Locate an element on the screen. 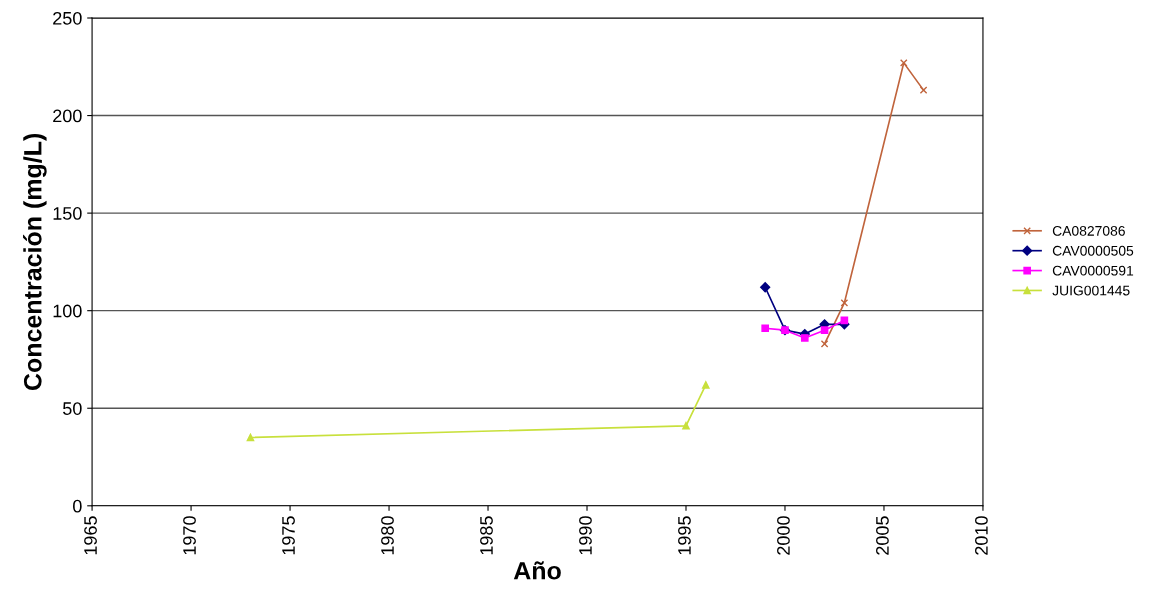  x-tick-label: 1990 is located at coordinates (585, 535).